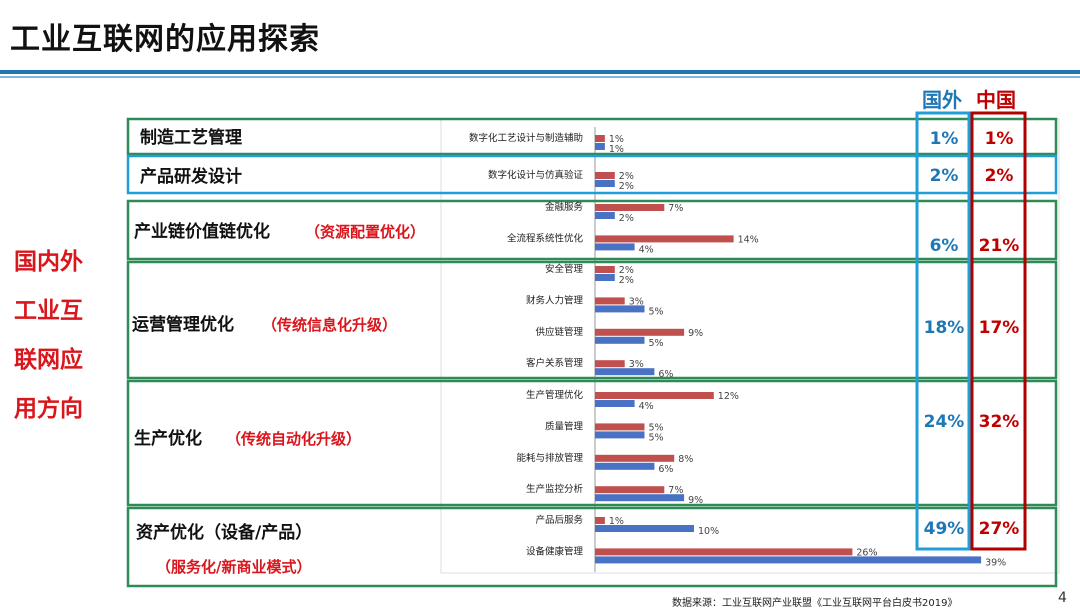  Describe the element at coordinates (555, 551) in the screenshot. I see `sub-item-label: 设备健康管理` at that location.